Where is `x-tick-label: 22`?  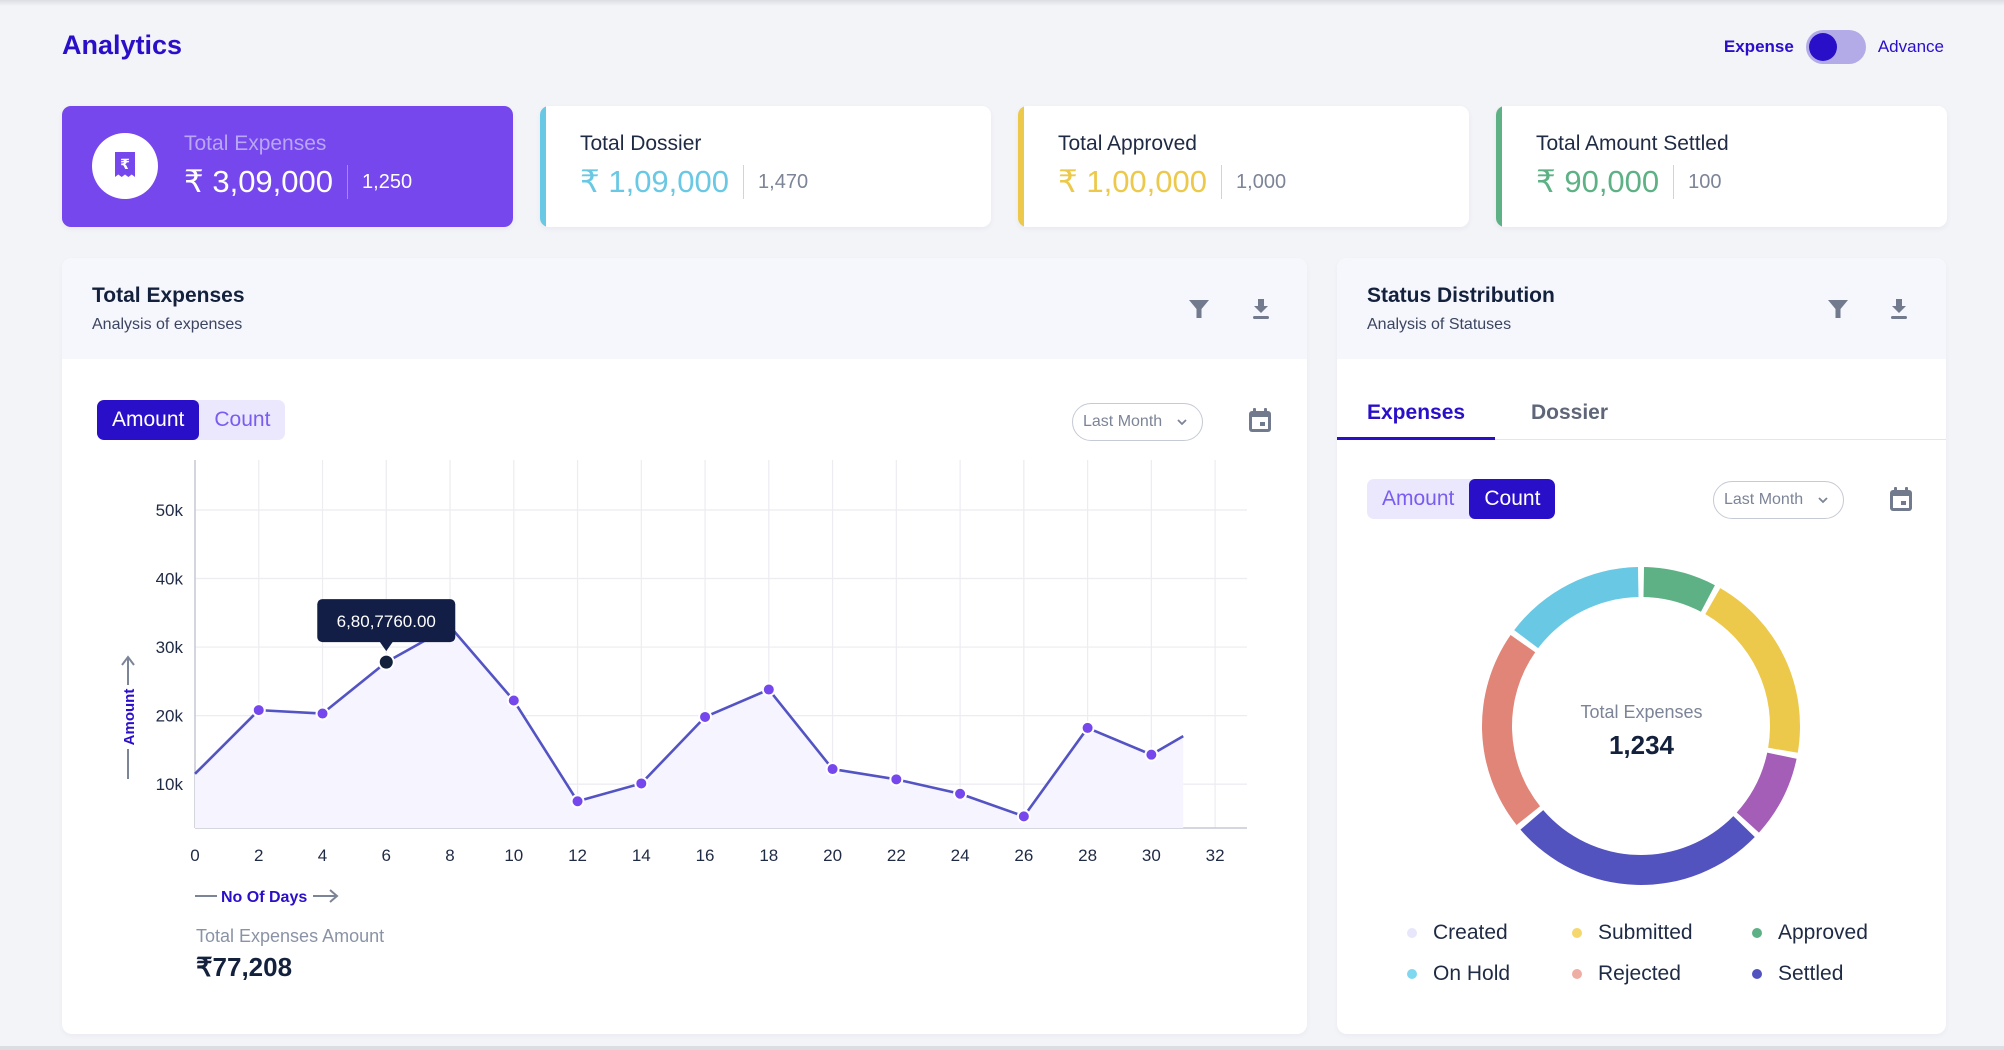
x-tick-label: 22 is located at coordinates (896, 855).